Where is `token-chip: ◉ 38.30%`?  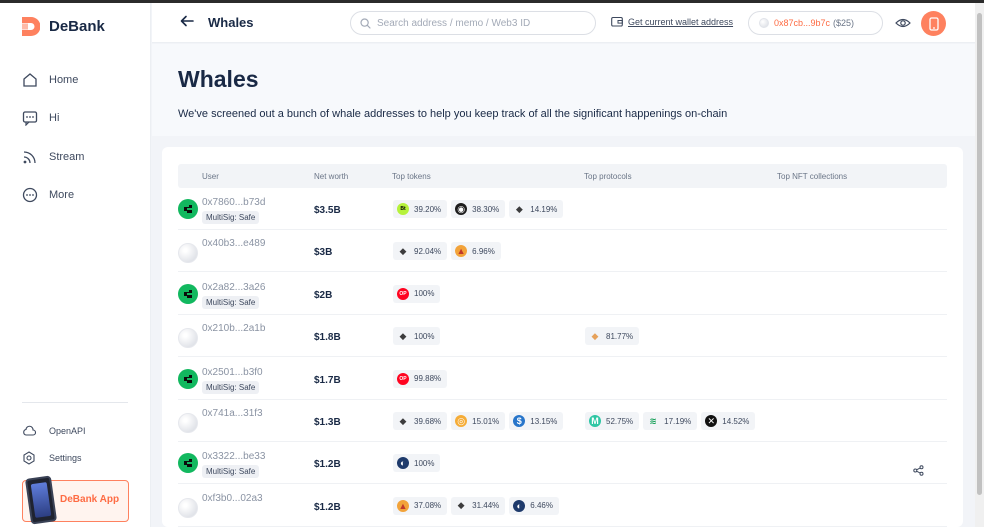 token-chip: ◉ 38.30% is located at coordinates (478, 209).